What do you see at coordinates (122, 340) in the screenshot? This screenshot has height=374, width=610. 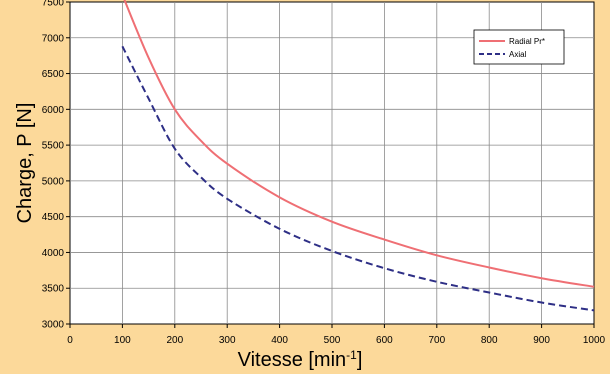 I see `x-tick-label: 100` at bounding box center [122, 340].